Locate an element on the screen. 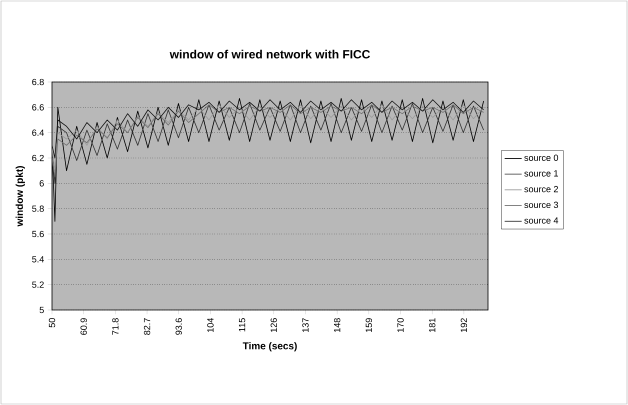 The width and height of the screenshot is (628, 405). x-tick-label: 93.6 is located at coordinates (179, 326).